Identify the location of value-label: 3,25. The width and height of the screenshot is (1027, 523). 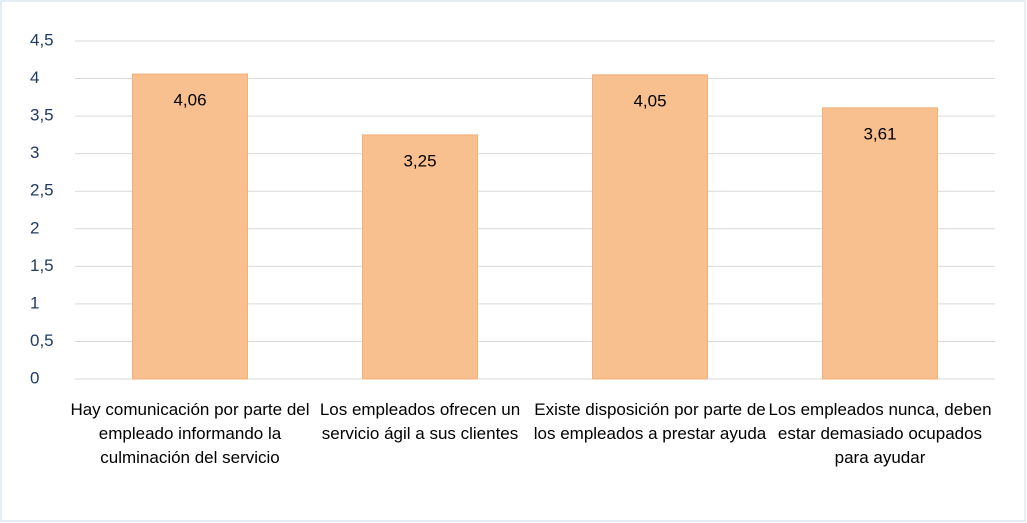
(419, 160).